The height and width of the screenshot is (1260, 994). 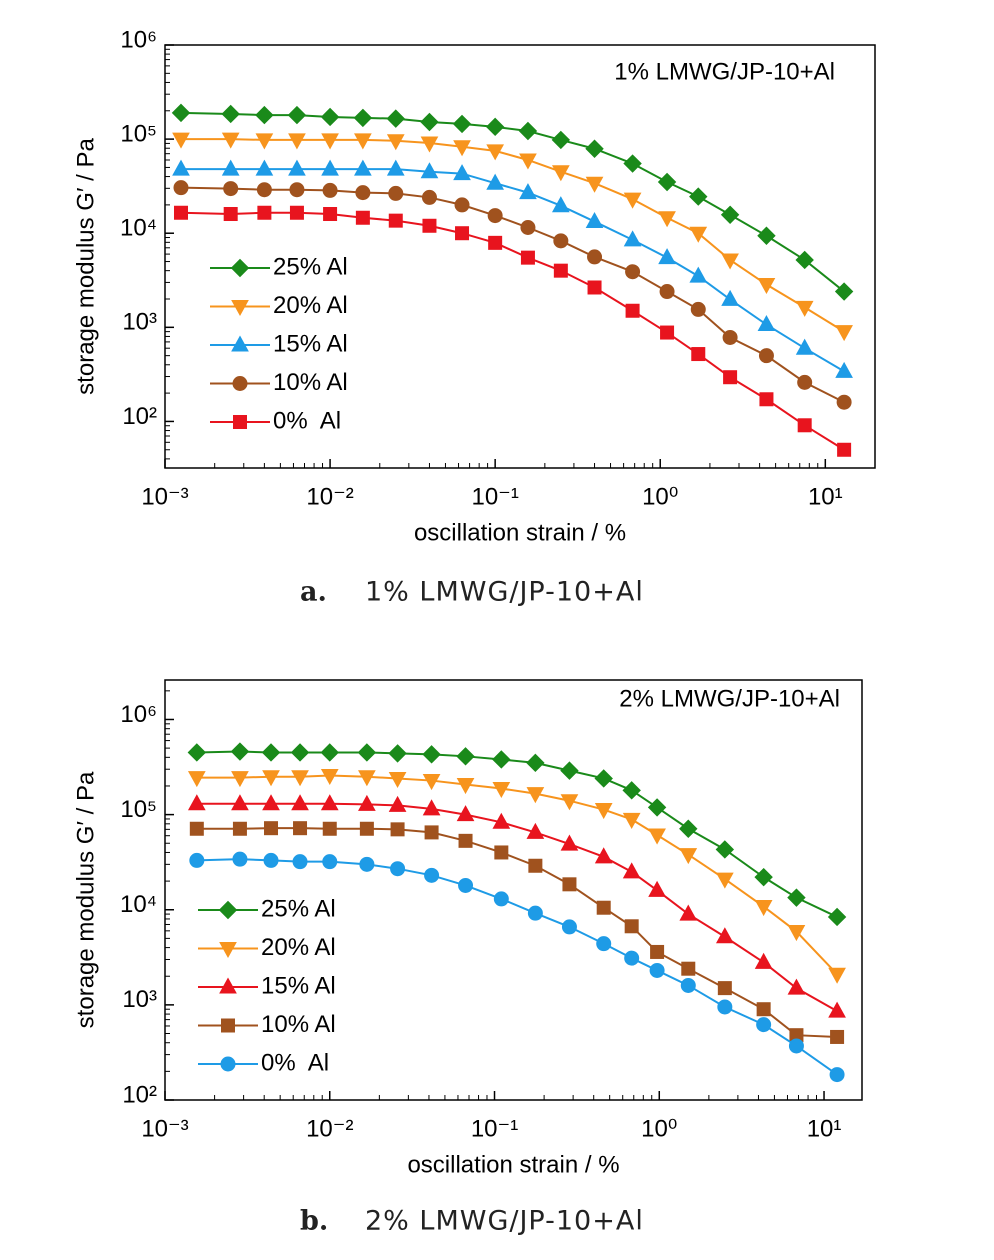 What do you see at coordinates (295, 1062) in the screenshot?
I see `legend-label: 0% Al` at bounding box center [295, 1062].